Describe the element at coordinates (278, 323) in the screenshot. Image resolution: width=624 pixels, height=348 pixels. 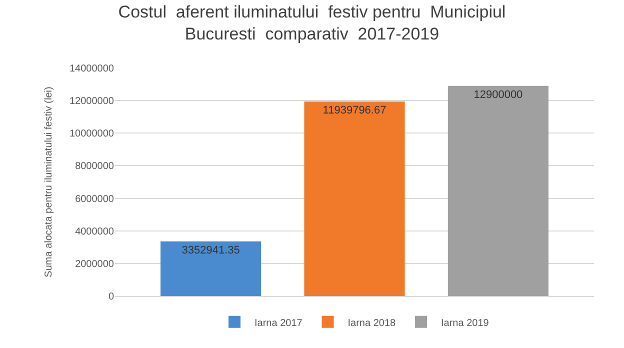
I see `legend-label: Iarna 2017` at that location.